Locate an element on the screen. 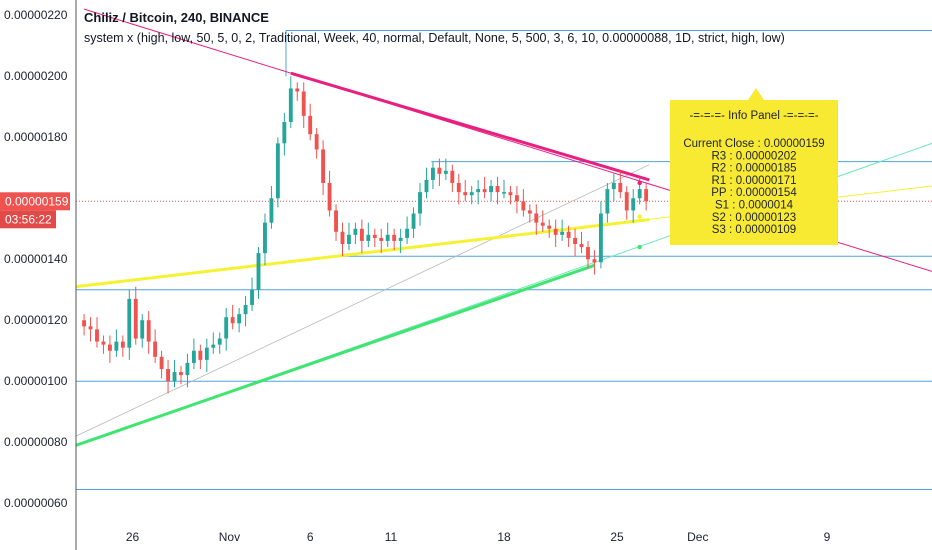 The width and height of the screenshot is (932, 550). price-tag-value: 0.00000159 is located at coordinates (37, 201).